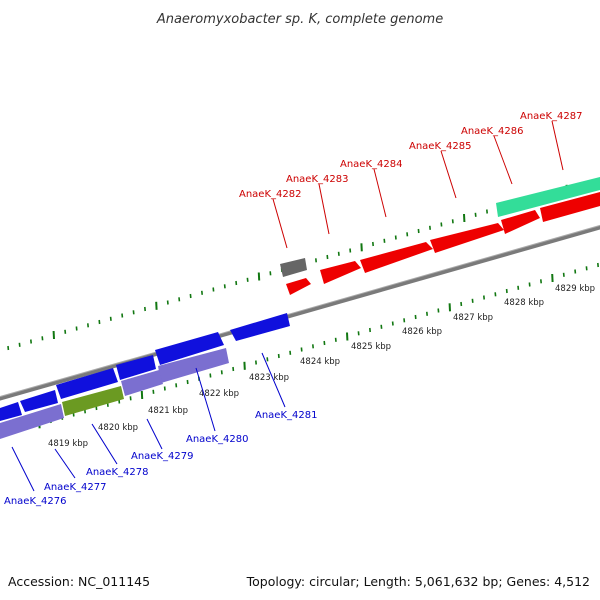 The image size is (600, 600). Describe the element at coordinates (168, 411) in the screenshot. I see `kbp-label: 4821 kbp` at that location.